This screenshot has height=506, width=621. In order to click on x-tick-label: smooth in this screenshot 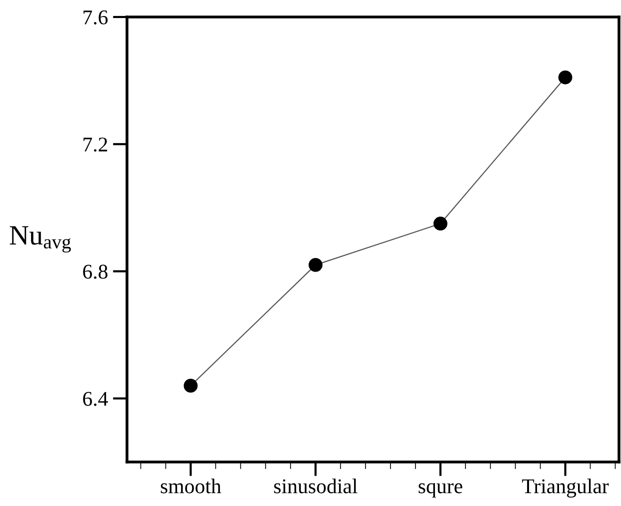, I will do `click(191, 486)`.